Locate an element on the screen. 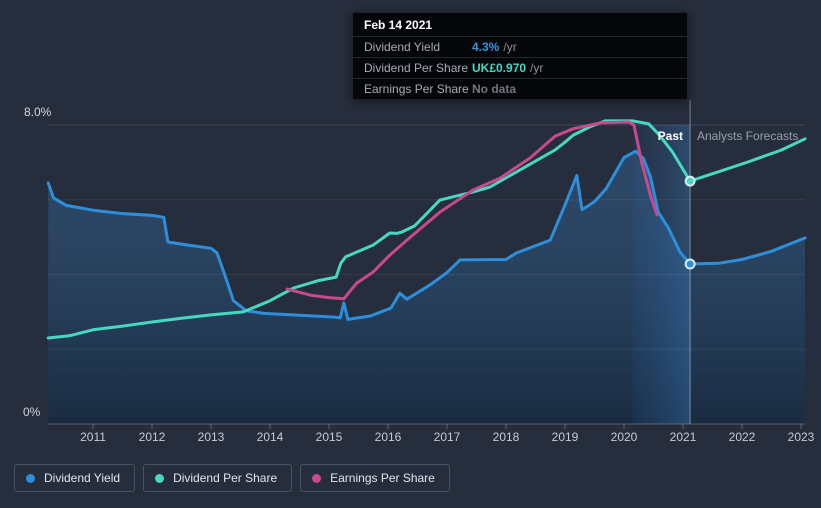  hover-highlight-band is located at coordinates (661, 274).